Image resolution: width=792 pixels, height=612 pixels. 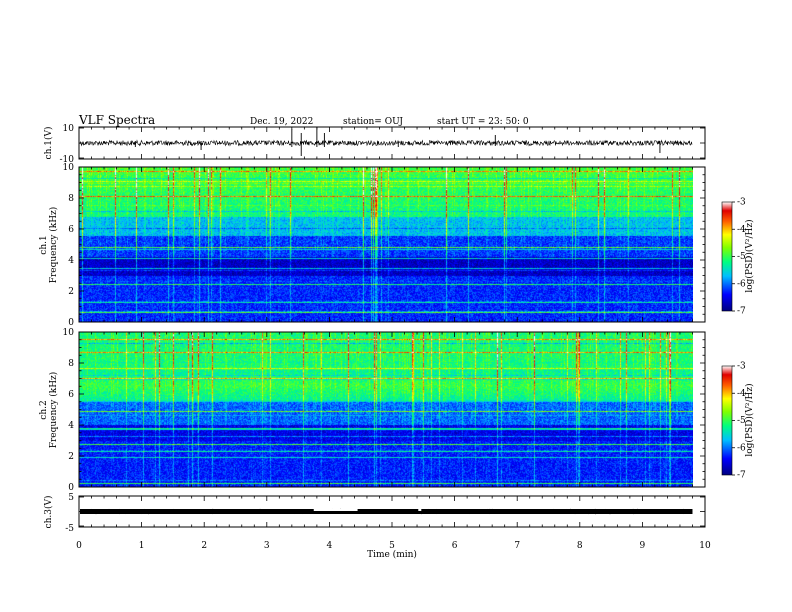 I want to click on ch3-waveform-ylabel: ch.3(V), so click(x=48, y=512).